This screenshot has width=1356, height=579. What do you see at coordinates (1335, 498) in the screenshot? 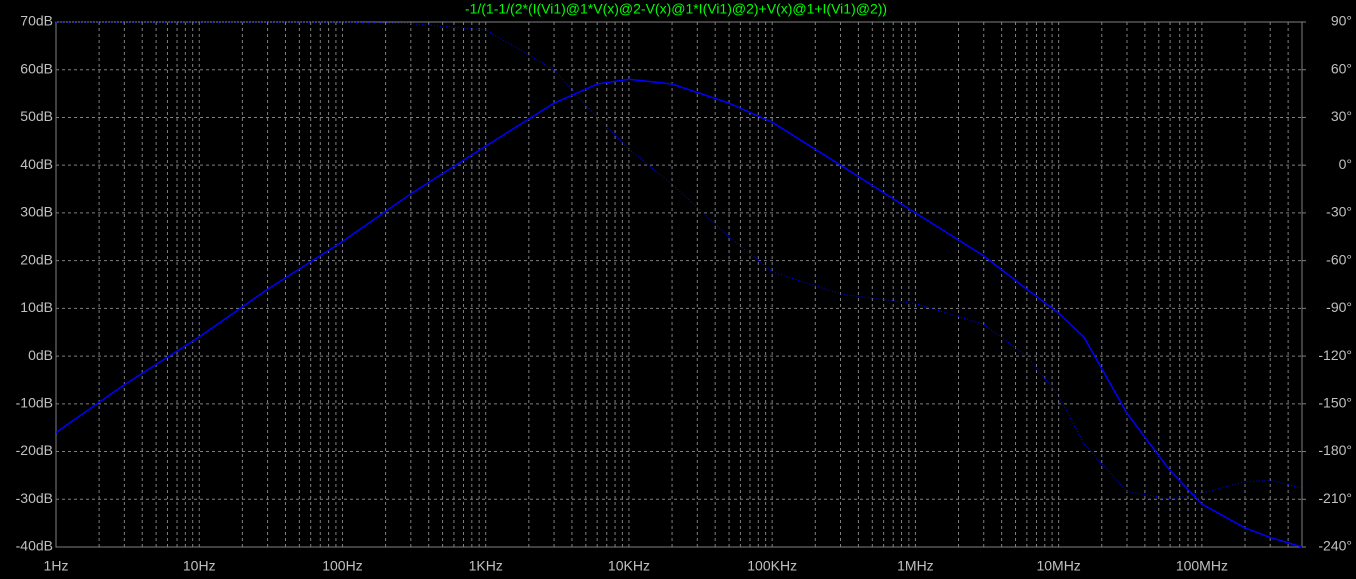
I see `y2-tick-label: -210°` at bounding box center [1335, 498].